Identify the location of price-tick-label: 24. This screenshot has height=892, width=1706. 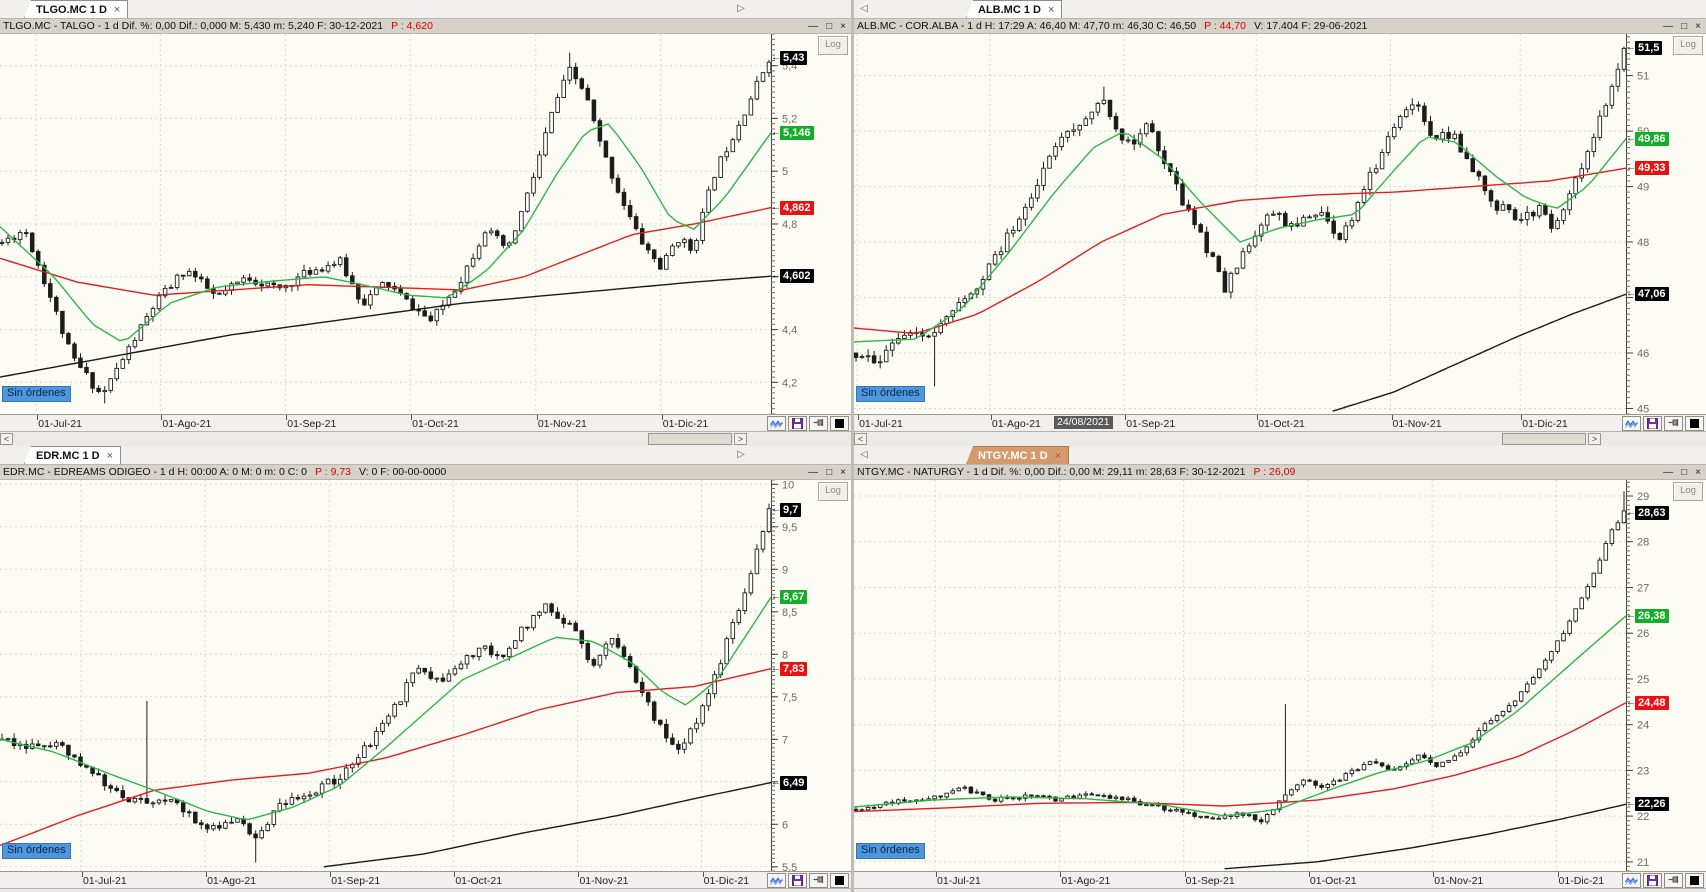
(1643, 726).